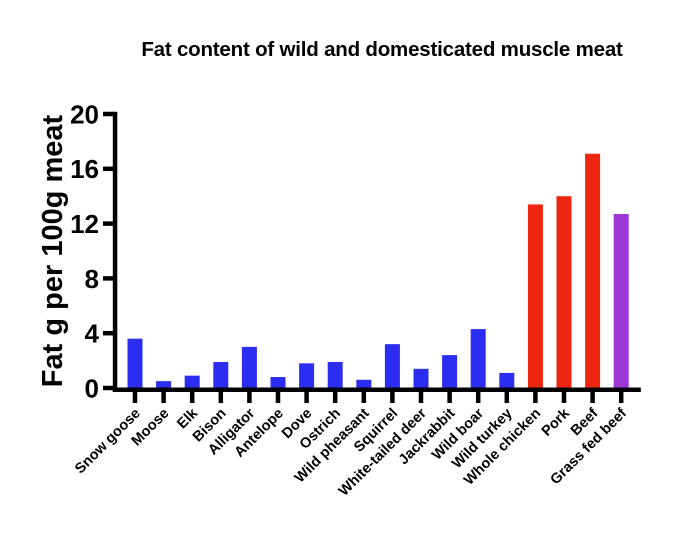 The width and height of the screenshot is (680, 550). Describe the element at coordinates (556, 422) in the screenshot. I see `x-tick-label-pork: Pork` at that location.